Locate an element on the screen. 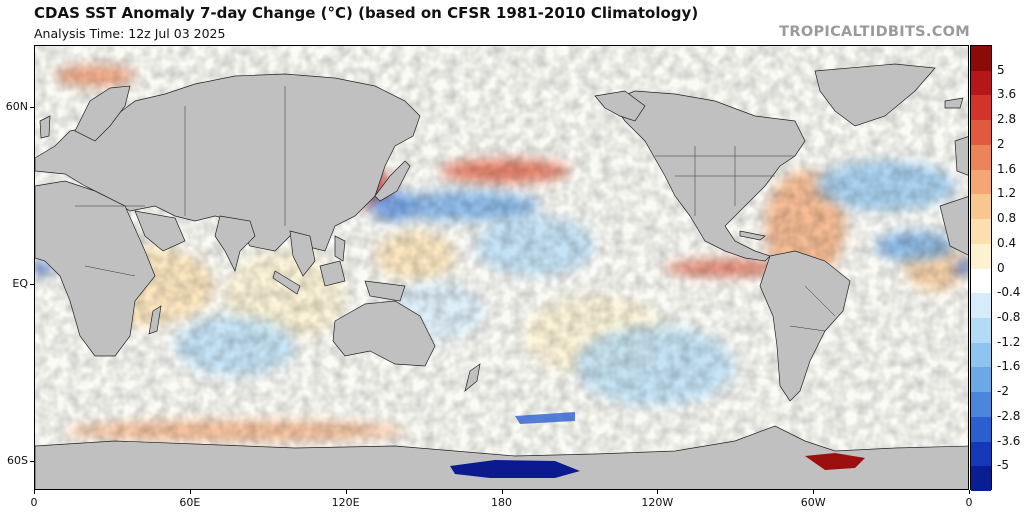 The image size is (1024, 512). lon-label: 60W is located at coordinates (813, 502).